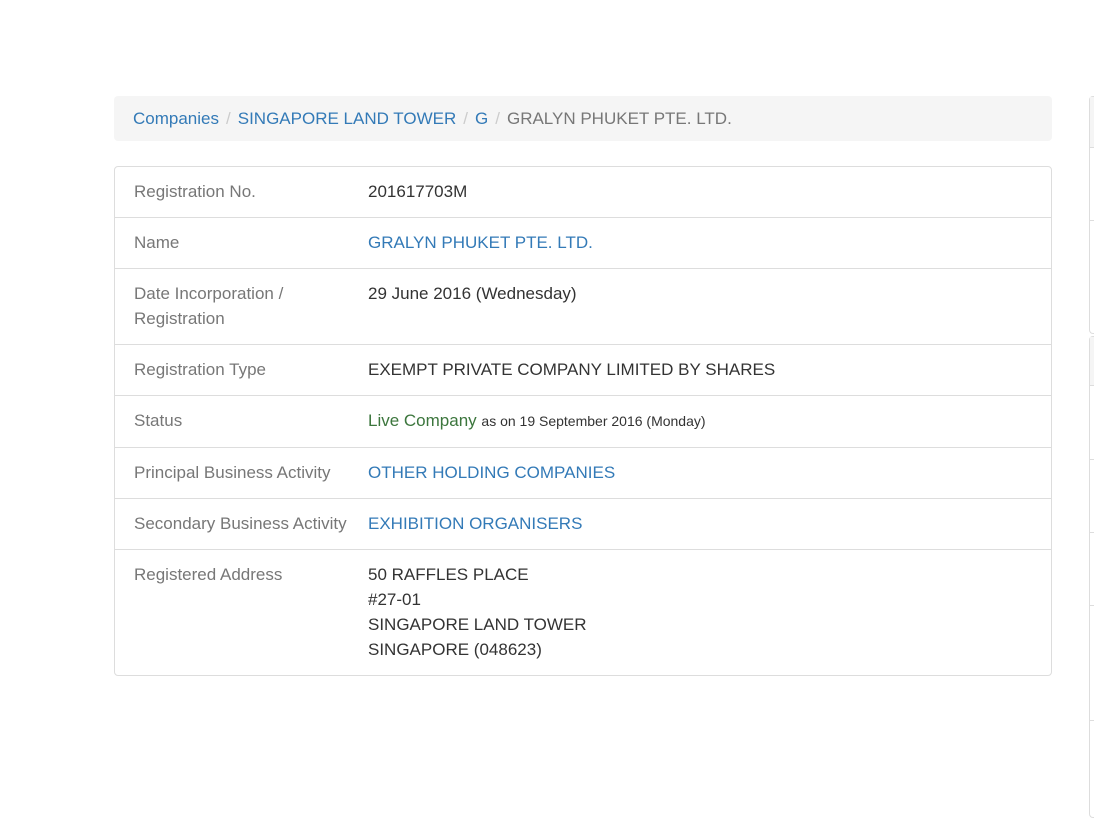  What do you see at coordinates (394, 599) in the screenshot?
I see `address-line: #27-01` at bounding box center [394, 599].